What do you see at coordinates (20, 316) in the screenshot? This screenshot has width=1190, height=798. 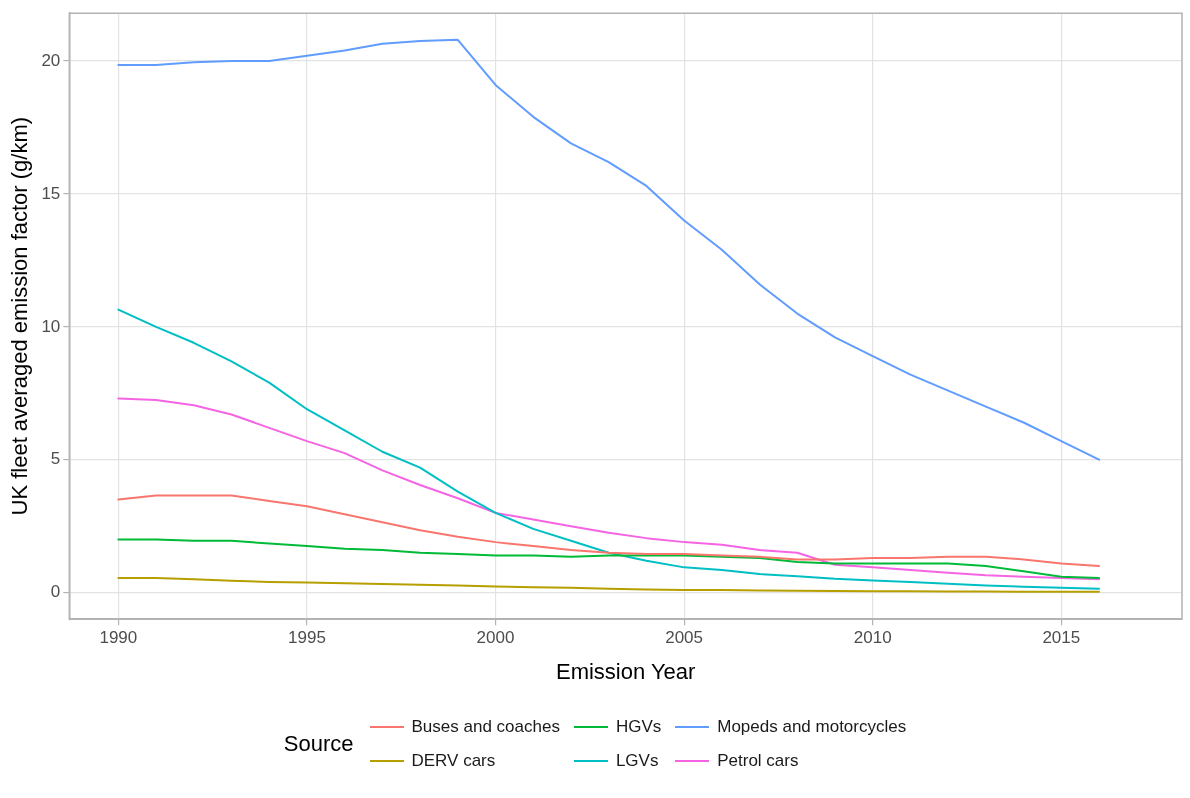 I see `y-axis-title: UK fleet averaged emission factor (g/km)` at bounding box center [20, 316].